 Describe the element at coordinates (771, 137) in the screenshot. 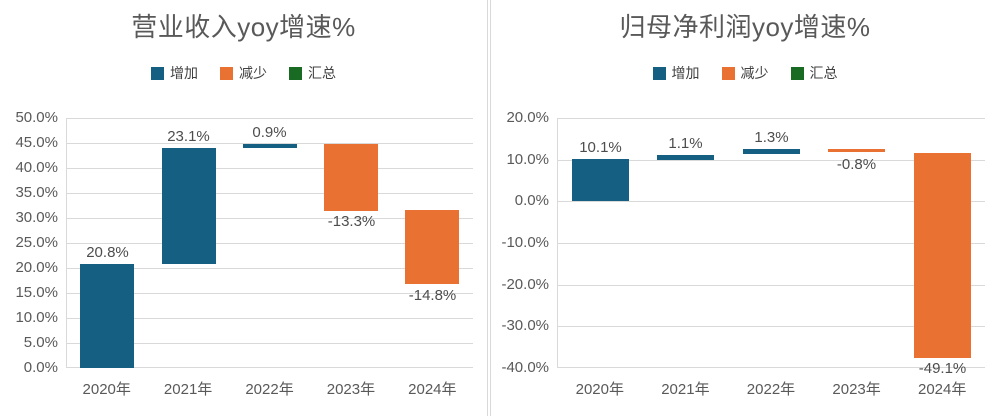

I see `data-label: 1.3%` at that location.